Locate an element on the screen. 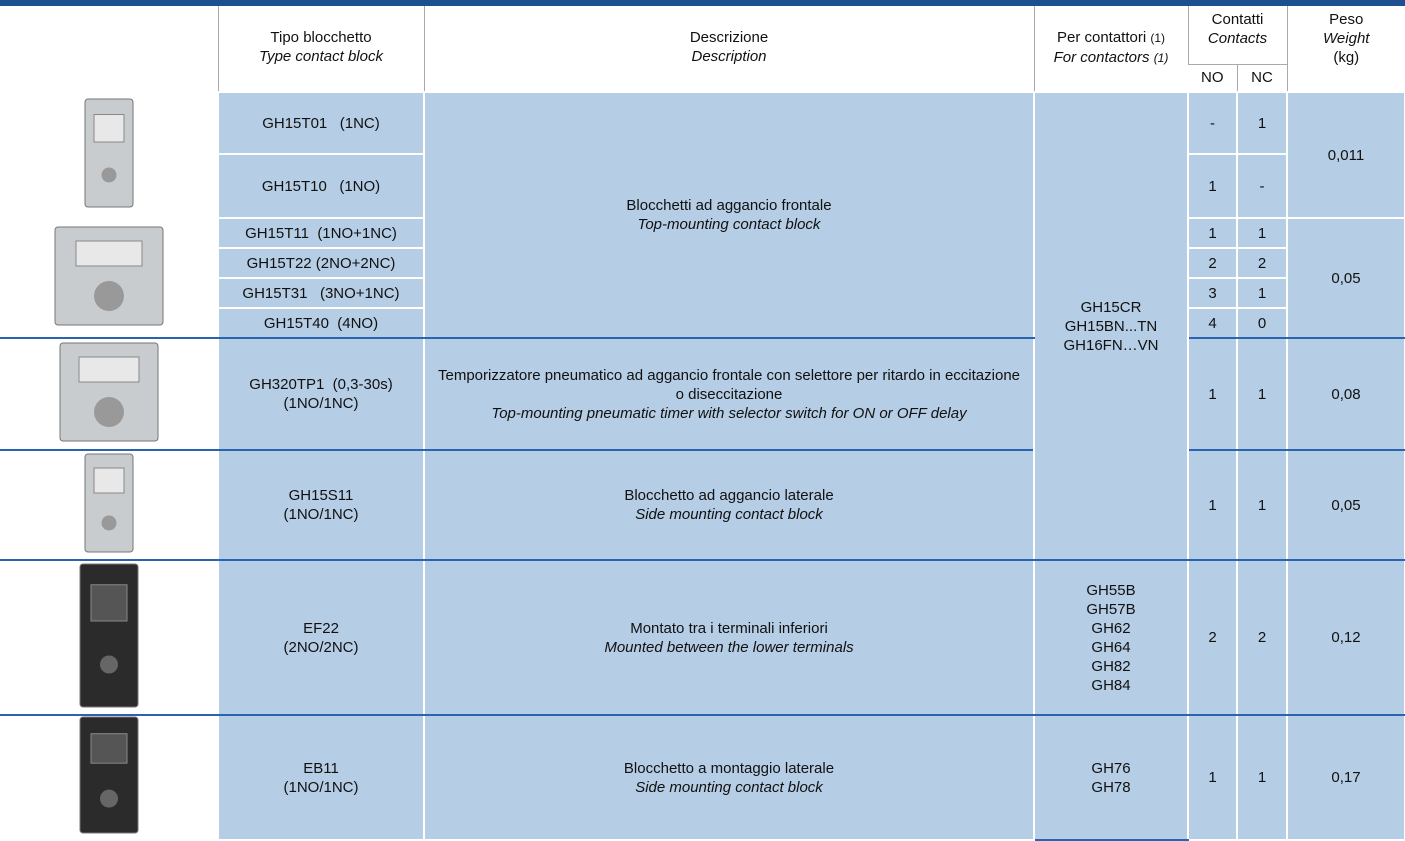  contactor: GH62 is located at coordinates (1111, 628).